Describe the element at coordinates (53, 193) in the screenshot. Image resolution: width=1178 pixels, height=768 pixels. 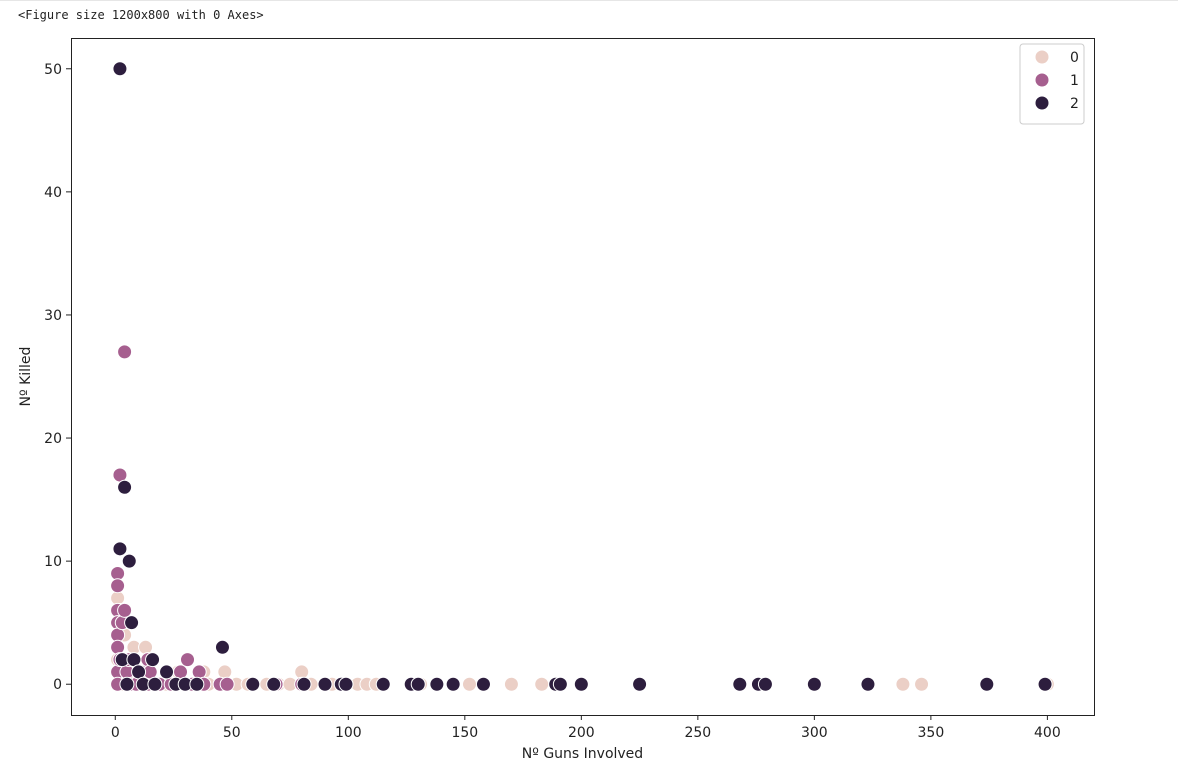
I see `y-tick-label: 40` at that location.